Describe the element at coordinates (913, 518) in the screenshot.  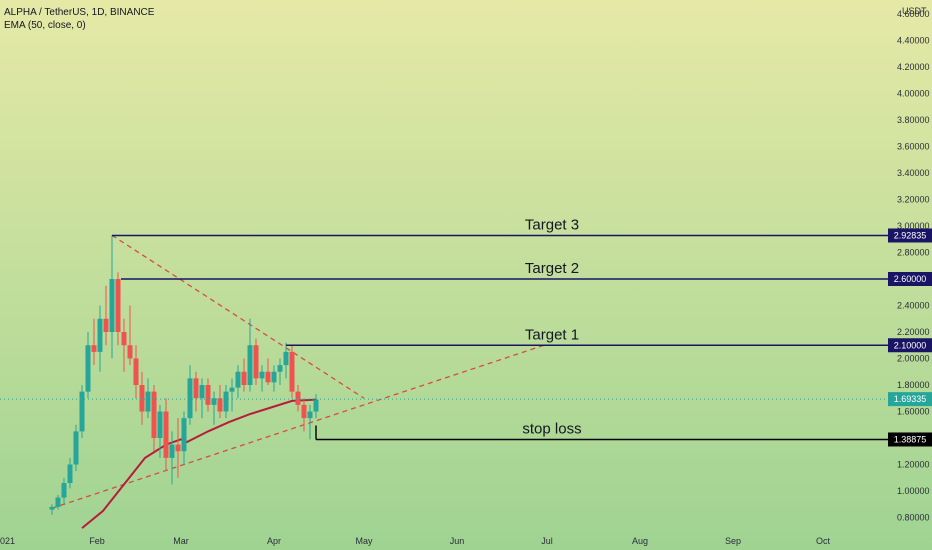
I see `y-tick-label: 0.80000` at that location.